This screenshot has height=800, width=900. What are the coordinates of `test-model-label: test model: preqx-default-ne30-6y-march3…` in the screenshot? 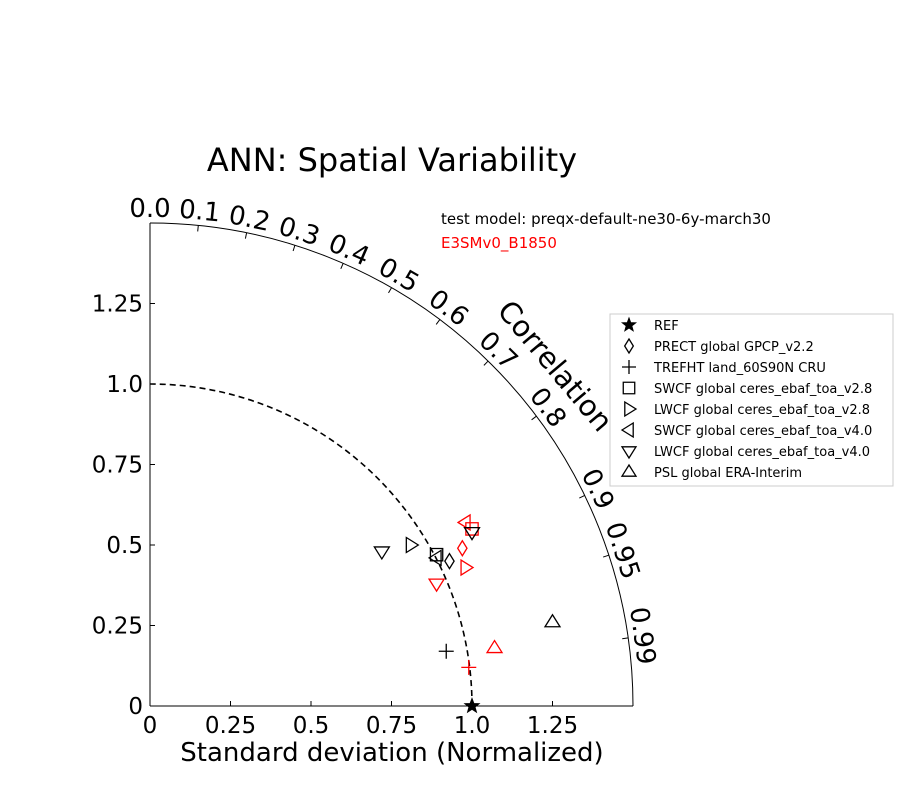 It's located at (606, 219).